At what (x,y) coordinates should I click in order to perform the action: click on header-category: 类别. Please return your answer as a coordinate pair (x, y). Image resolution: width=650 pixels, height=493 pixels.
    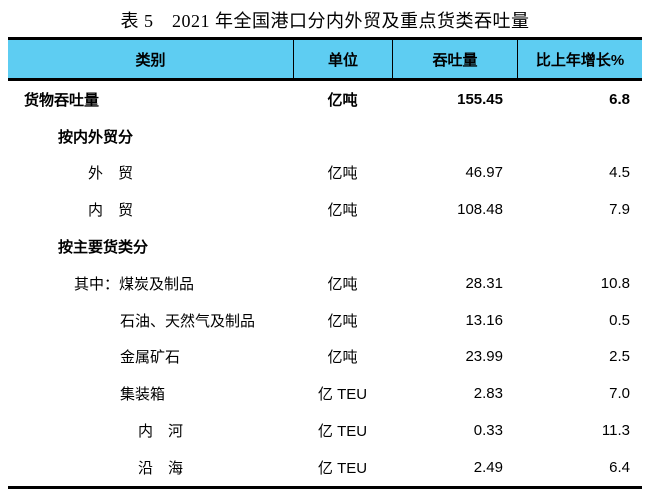
    Looking at the image, I should click on (150, 60).